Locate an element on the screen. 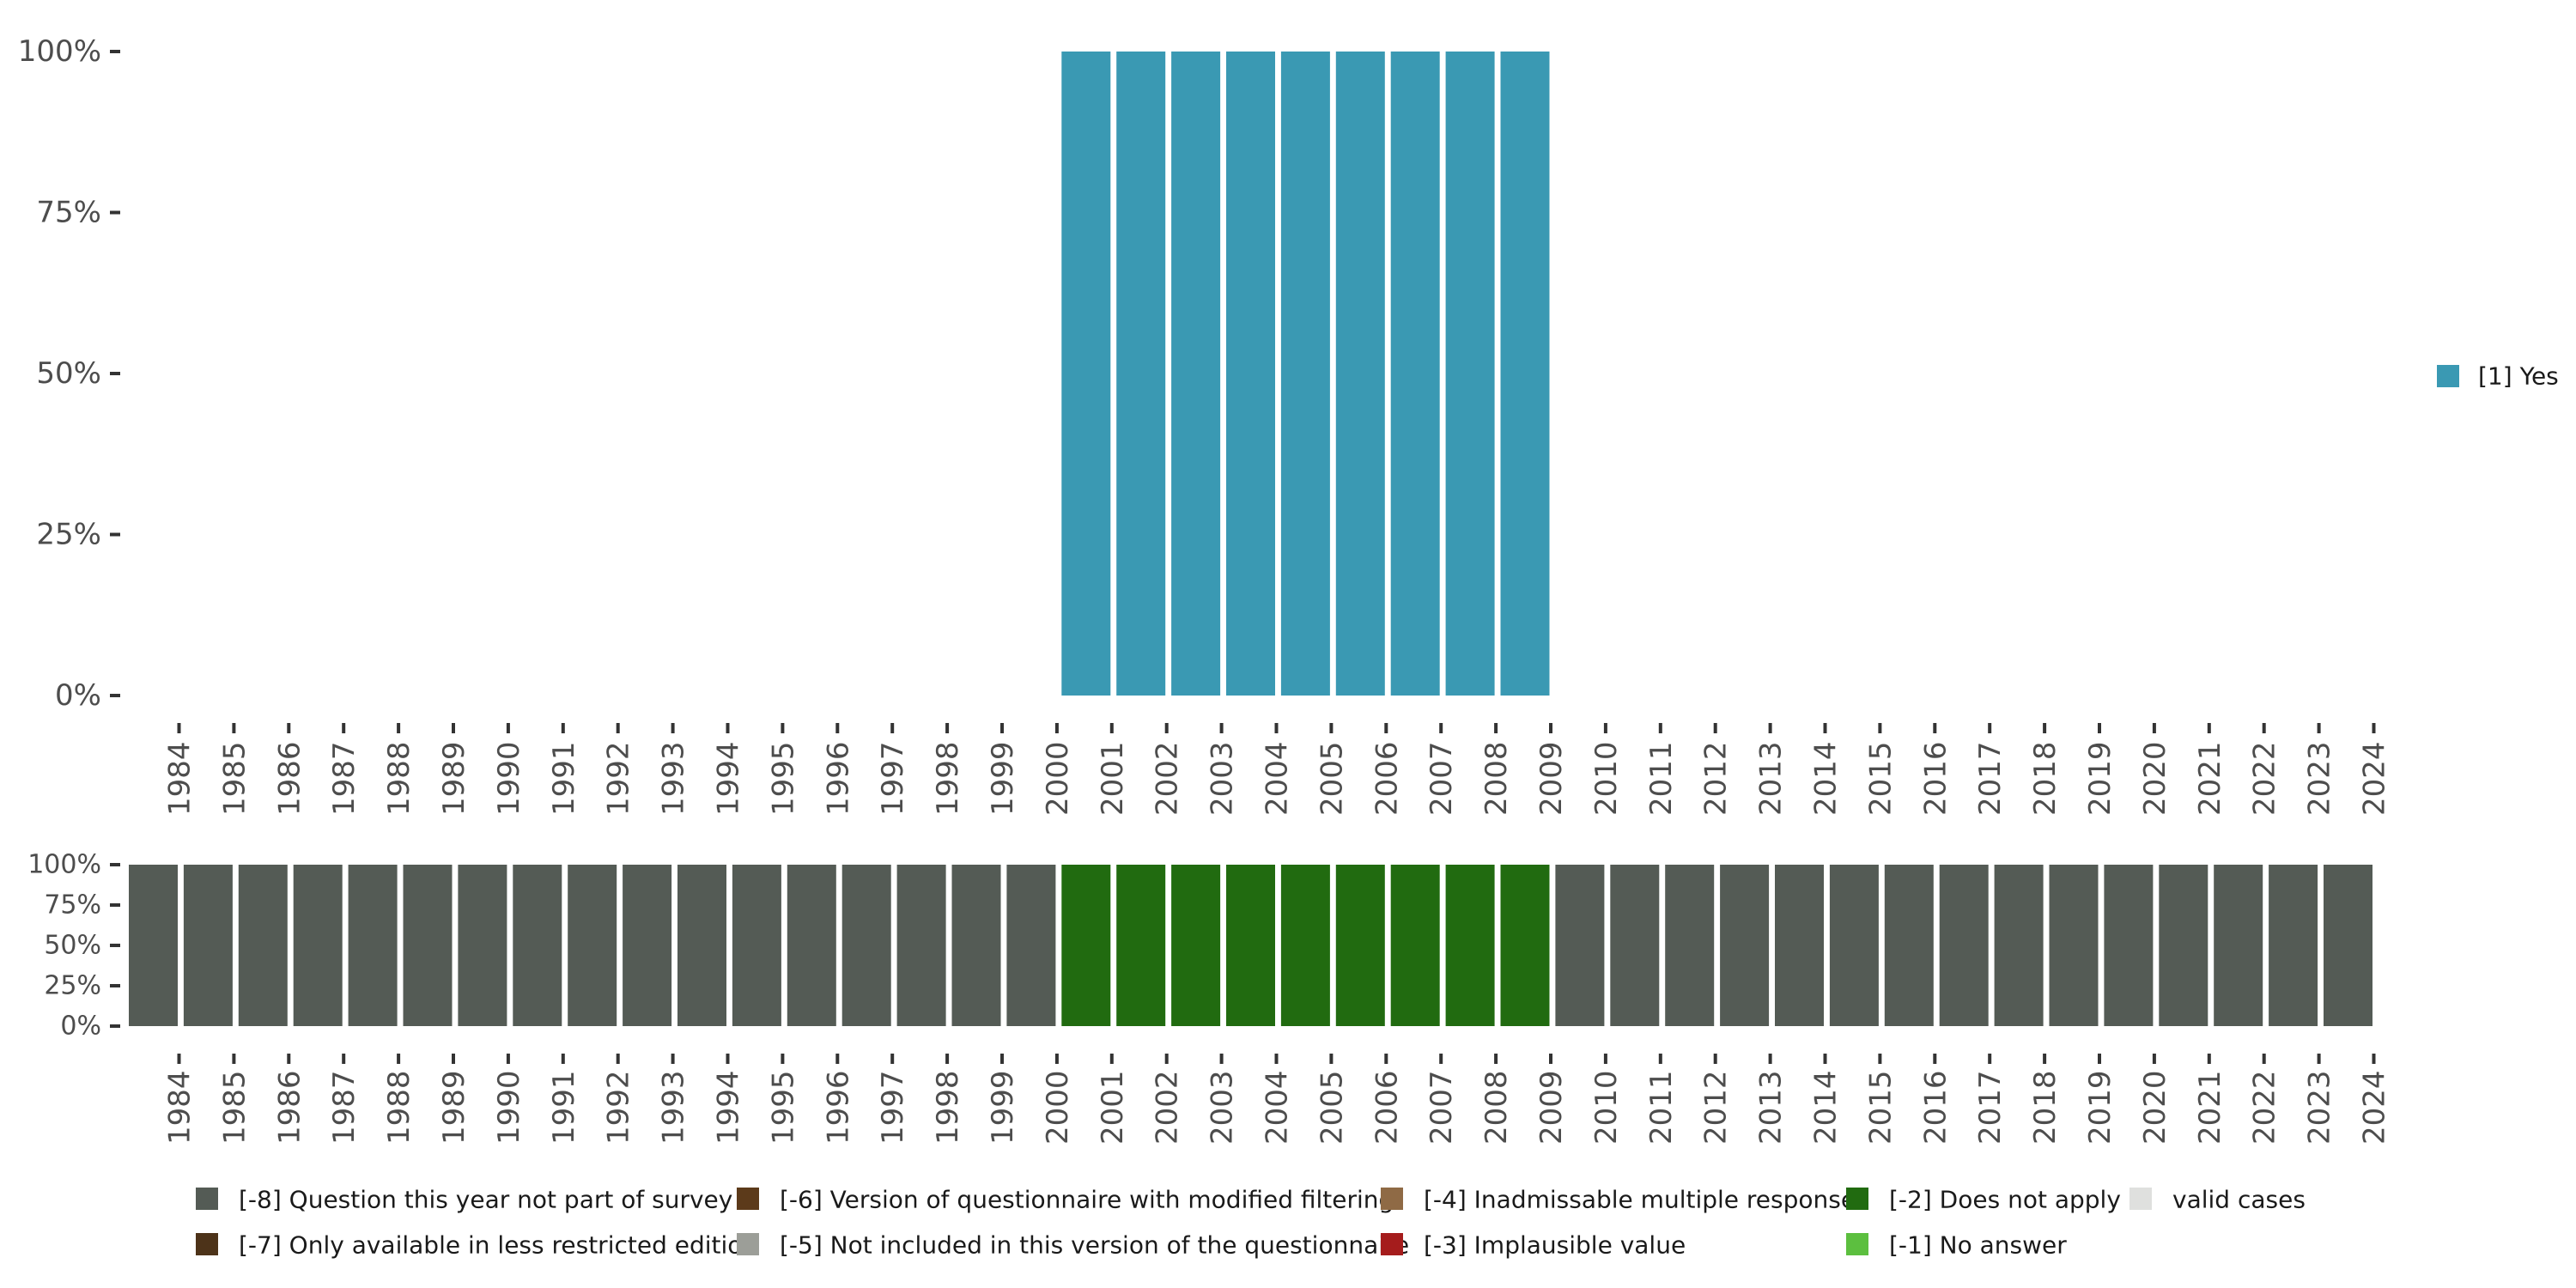 Image resolution: width=2576 pixels, height=1288 pixels. x-tick-label: 2009 is located at coordinates (1551, 779).